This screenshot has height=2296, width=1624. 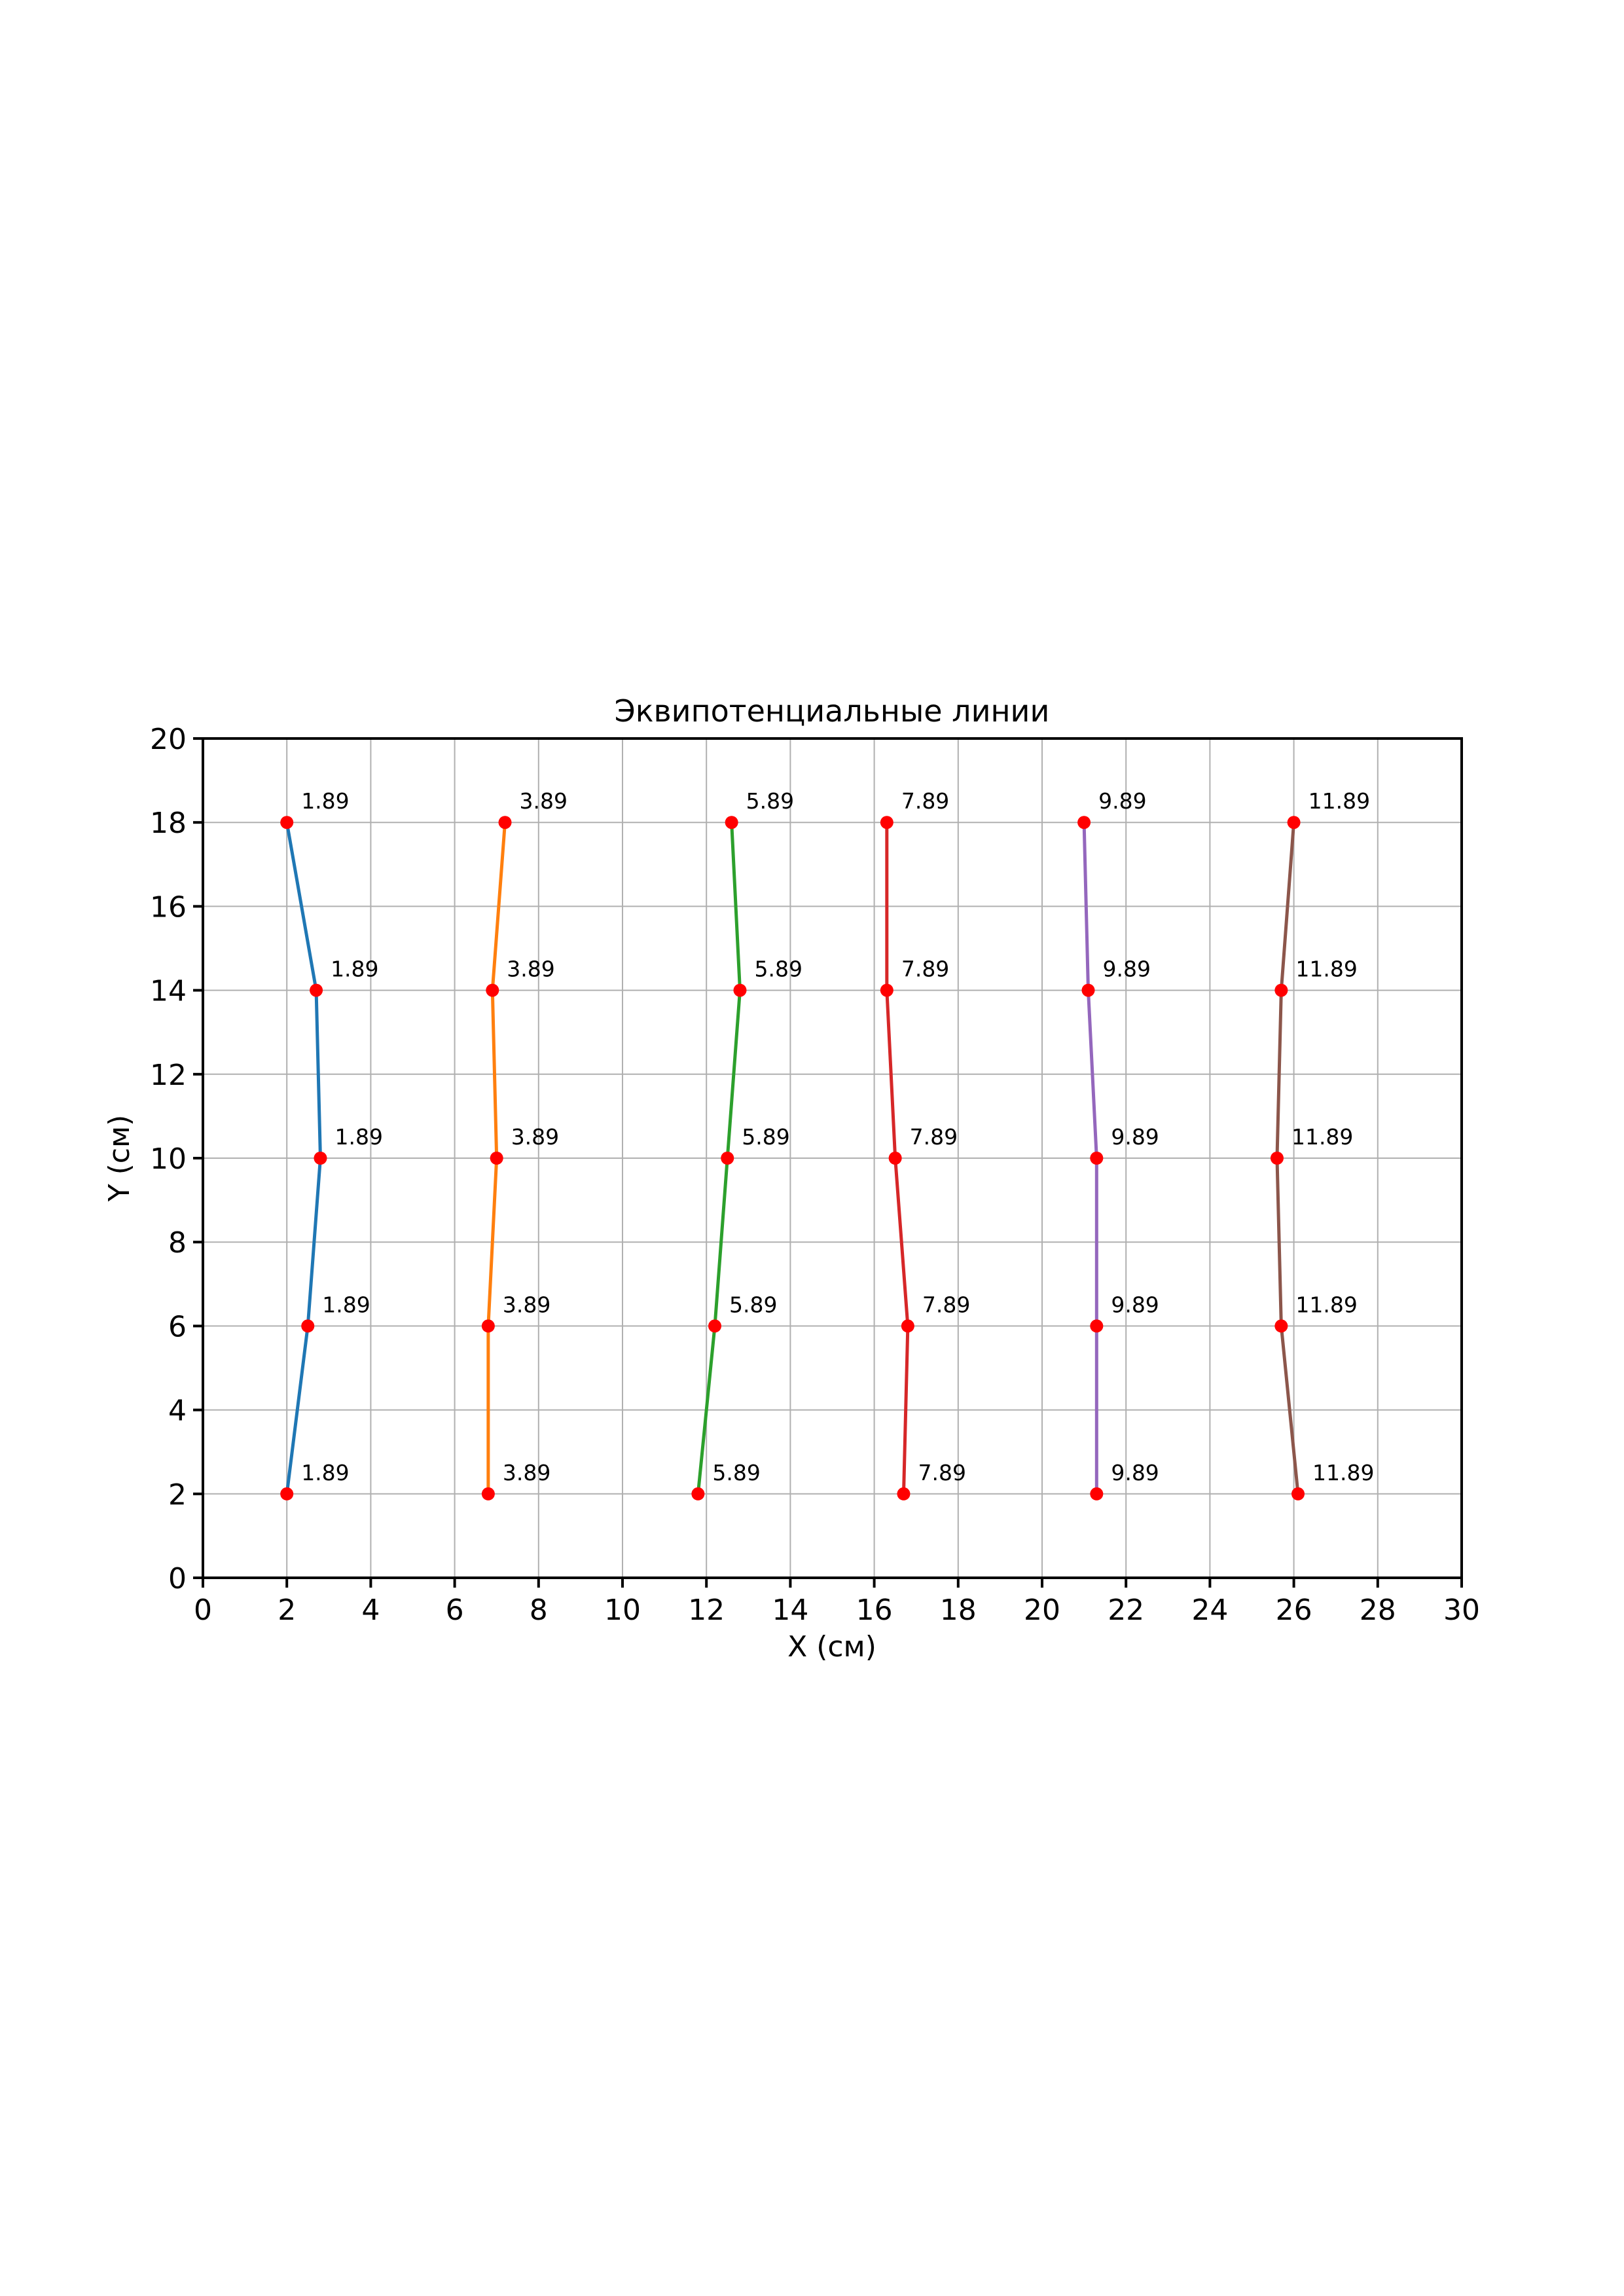 I want to click on x-tick-label-16: 16, so click(x=874, y=1610).